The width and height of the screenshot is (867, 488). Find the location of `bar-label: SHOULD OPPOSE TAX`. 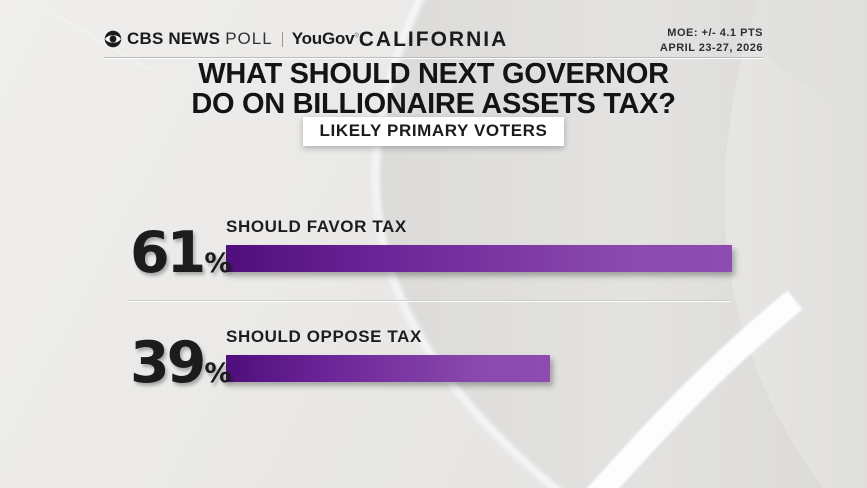

bar-label: SHOULD OPPOSE TAX is located at coordinates (324, 336).